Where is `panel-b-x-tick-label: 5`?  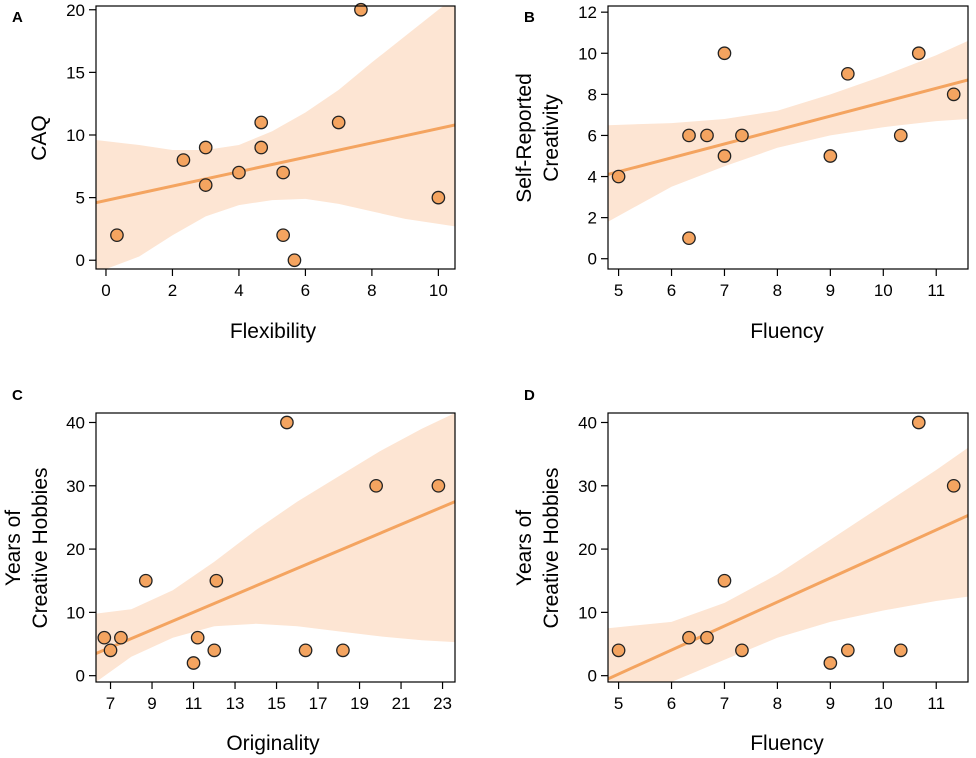 panel-b-x-tick-label: 5 is located at coordinates (618, 290).